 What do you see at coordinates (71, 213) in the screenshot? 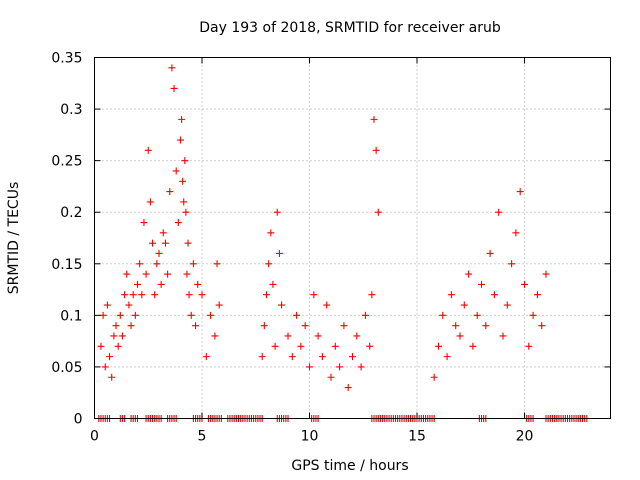
I see `y-tick-label: 0.2` at bounding box center [71, 213].